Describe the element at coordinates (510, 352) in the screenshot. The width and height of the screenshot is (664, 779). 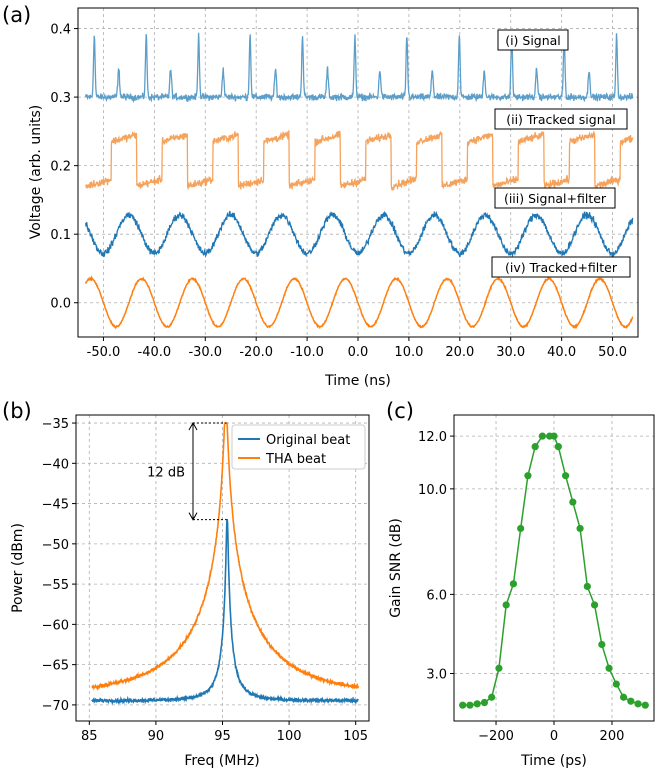
I see `panel-a-xtick-label: 30.0` at that location.